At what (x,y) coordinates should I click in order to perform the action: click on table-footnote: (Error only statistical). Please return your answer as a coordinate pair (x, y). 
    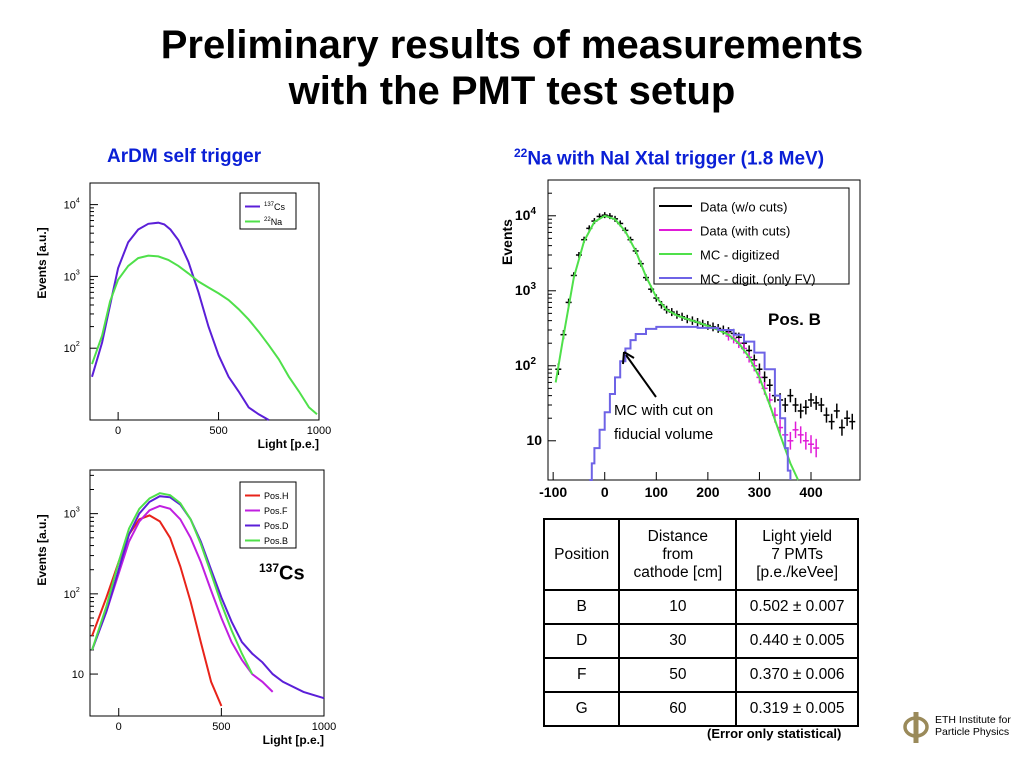
    Looking at the image, I should click on (774, 733).